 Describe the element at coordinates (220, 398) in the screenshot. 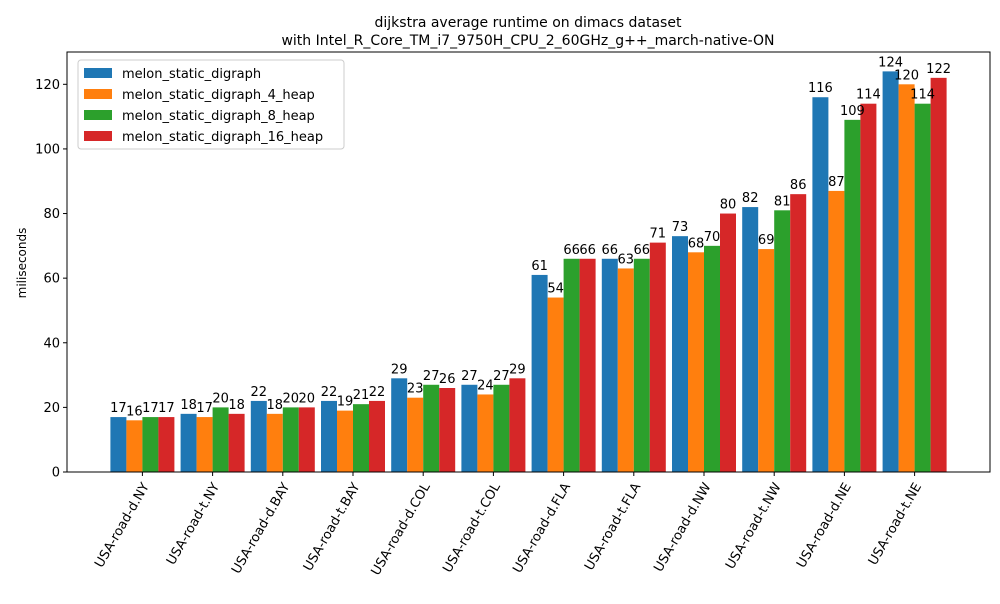

I see `bar-value-label: 20` at that location.